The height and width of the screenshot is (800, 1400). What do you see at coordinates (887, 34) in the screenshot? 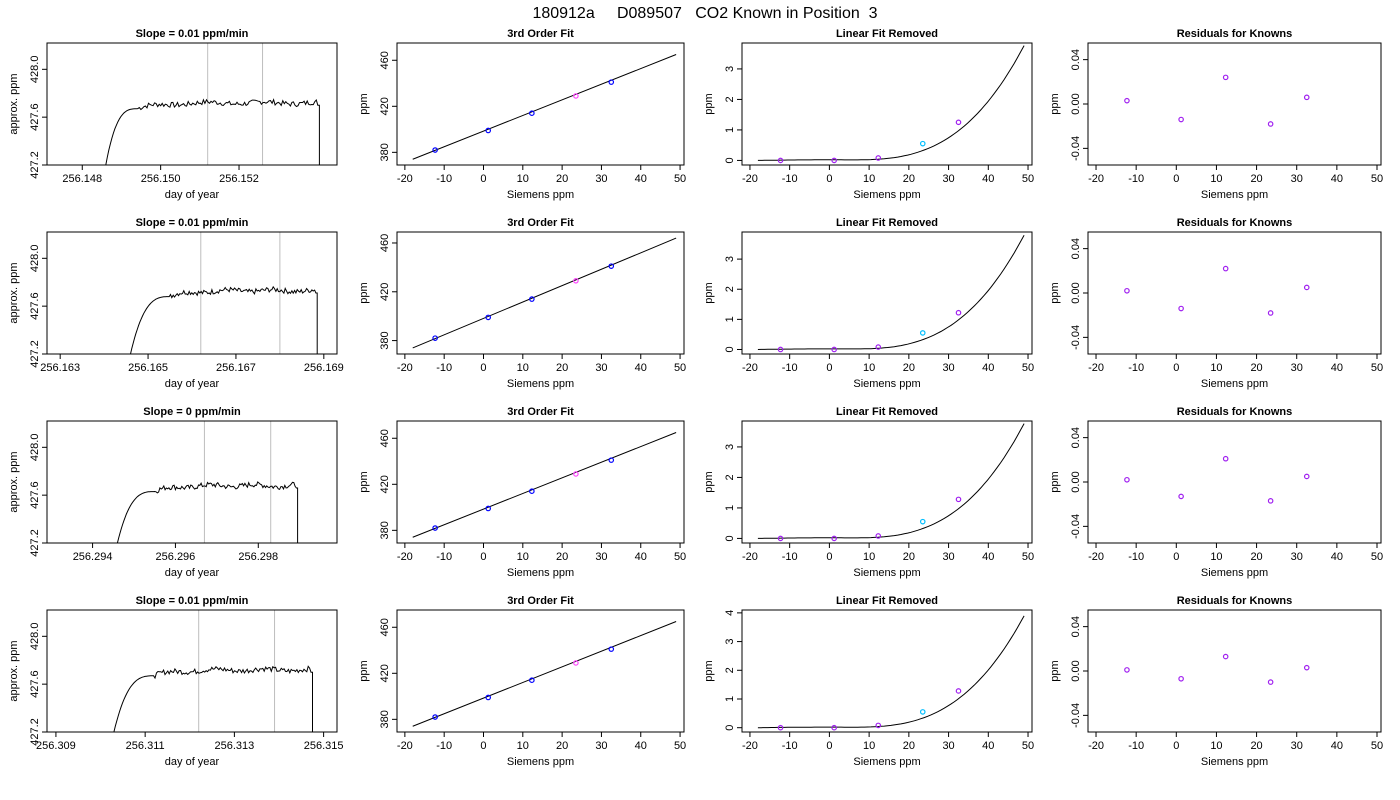
I see `panel-title: Linear Fit Removed` at bounding box center [887, 34].